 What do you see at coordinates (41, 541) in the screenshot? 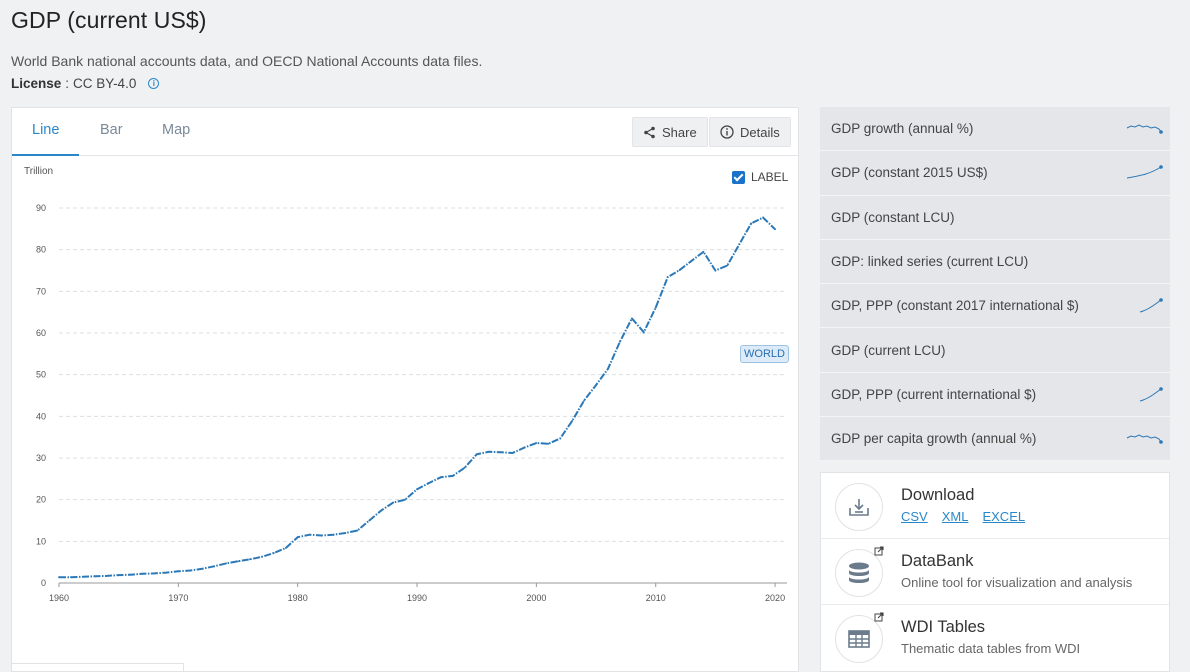
I see `y-tick-label: 10` at bounding box center [41, 541].